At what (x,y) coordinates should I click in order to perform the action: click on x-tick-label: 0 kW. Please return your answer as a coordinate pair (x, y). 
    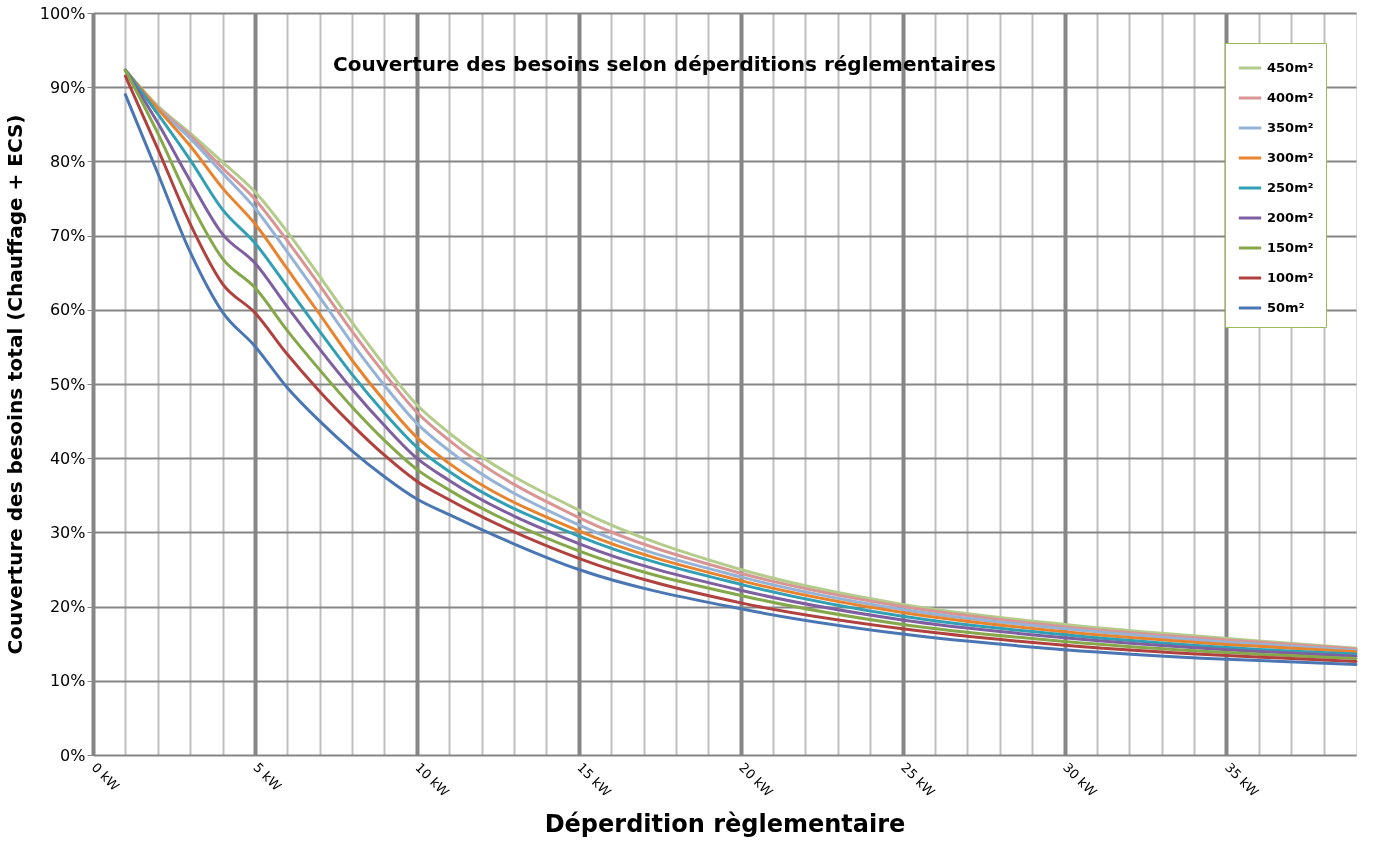
    Looking at the image, I should click on (105, 776).